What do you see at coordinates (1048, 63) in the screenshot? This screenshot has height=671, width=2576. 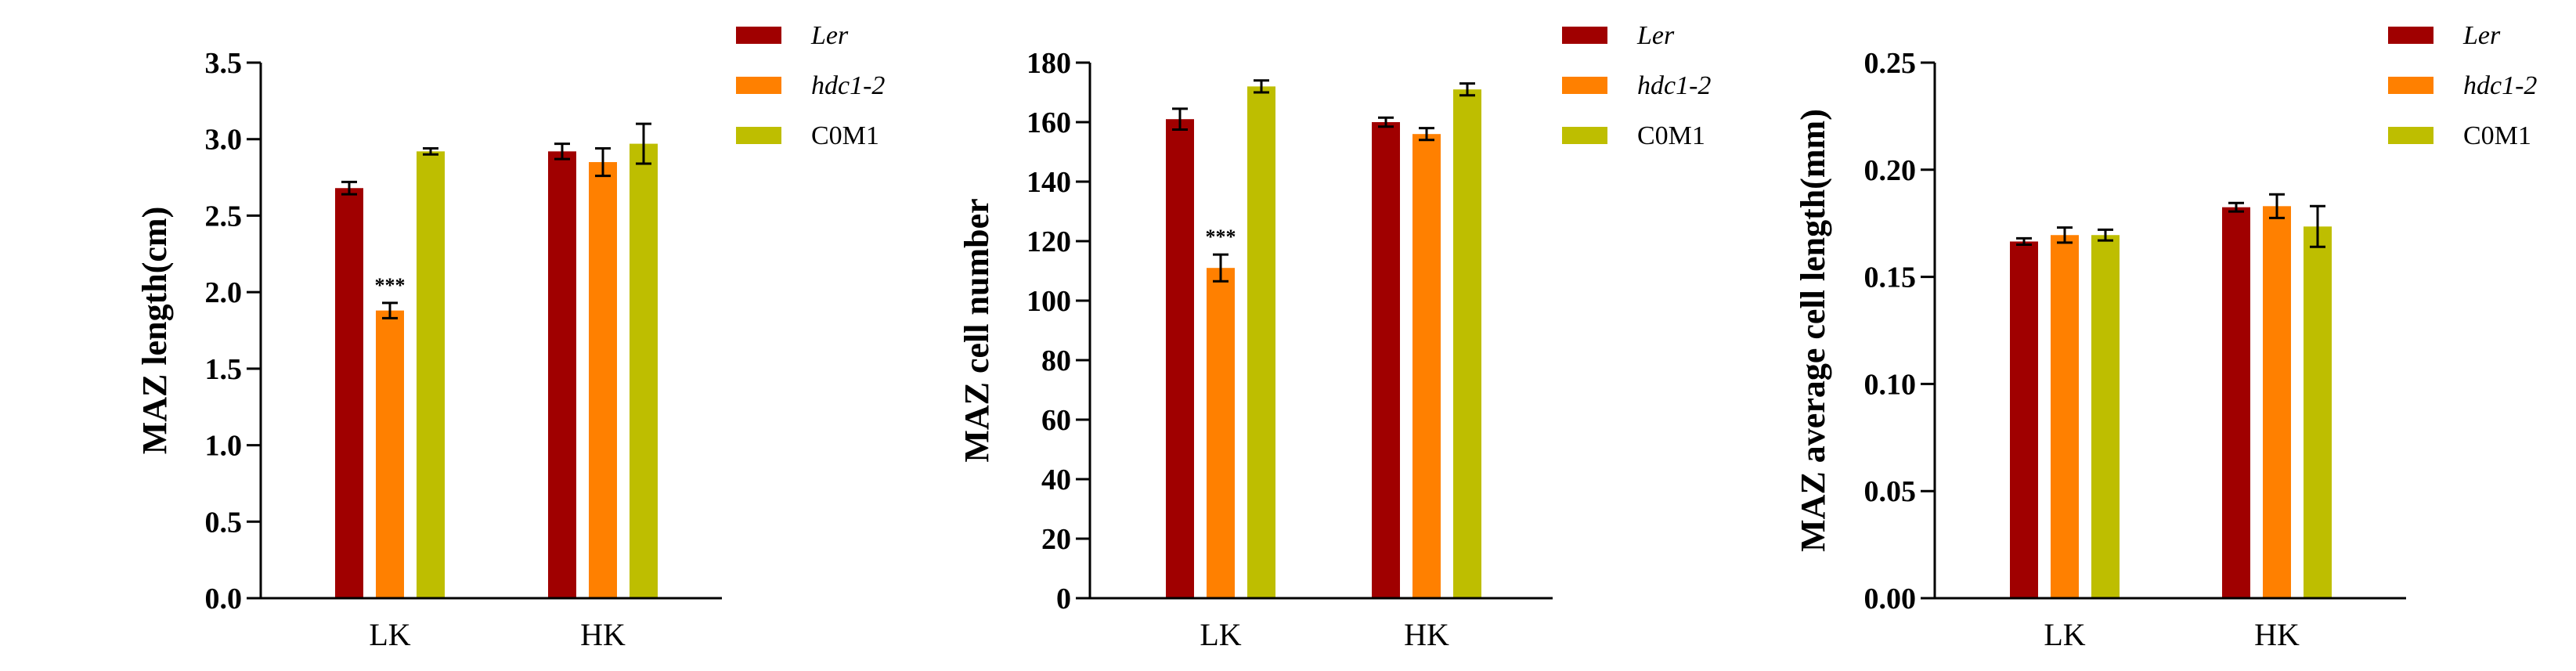 I see `y-tick-label: 180` at bounding box center [1048, 63].